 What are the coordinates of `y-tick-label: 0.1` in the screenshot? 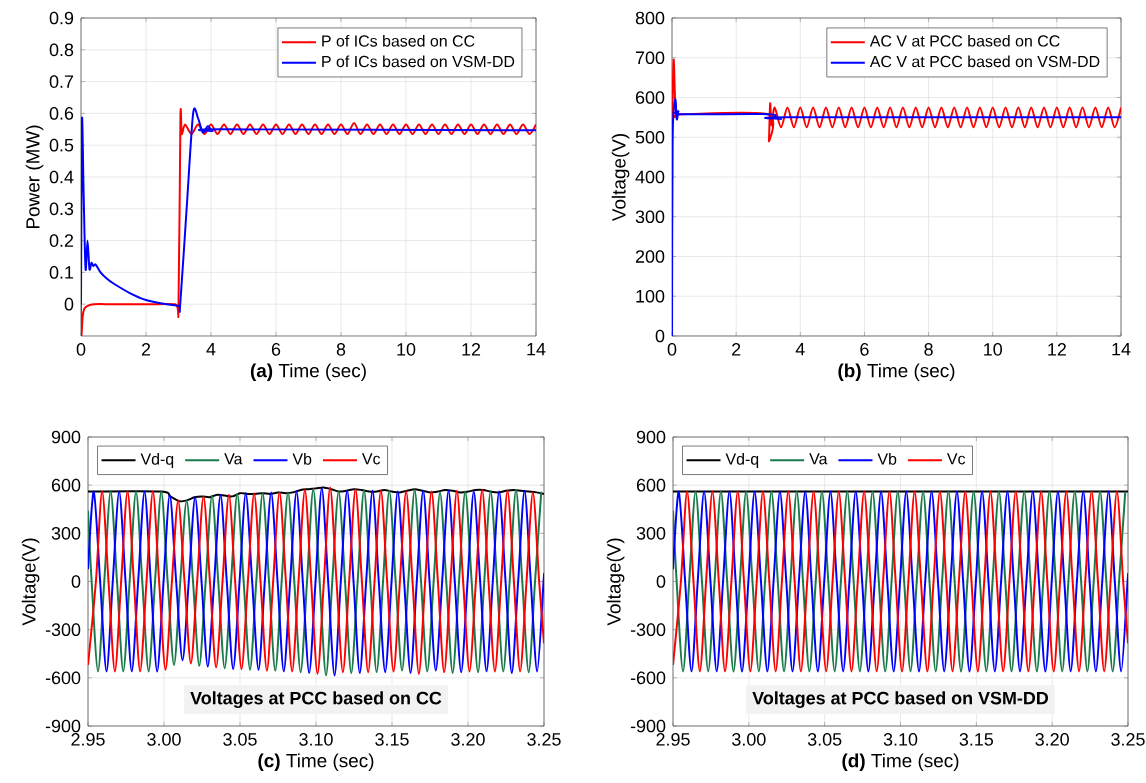 It's located at (61, 272).